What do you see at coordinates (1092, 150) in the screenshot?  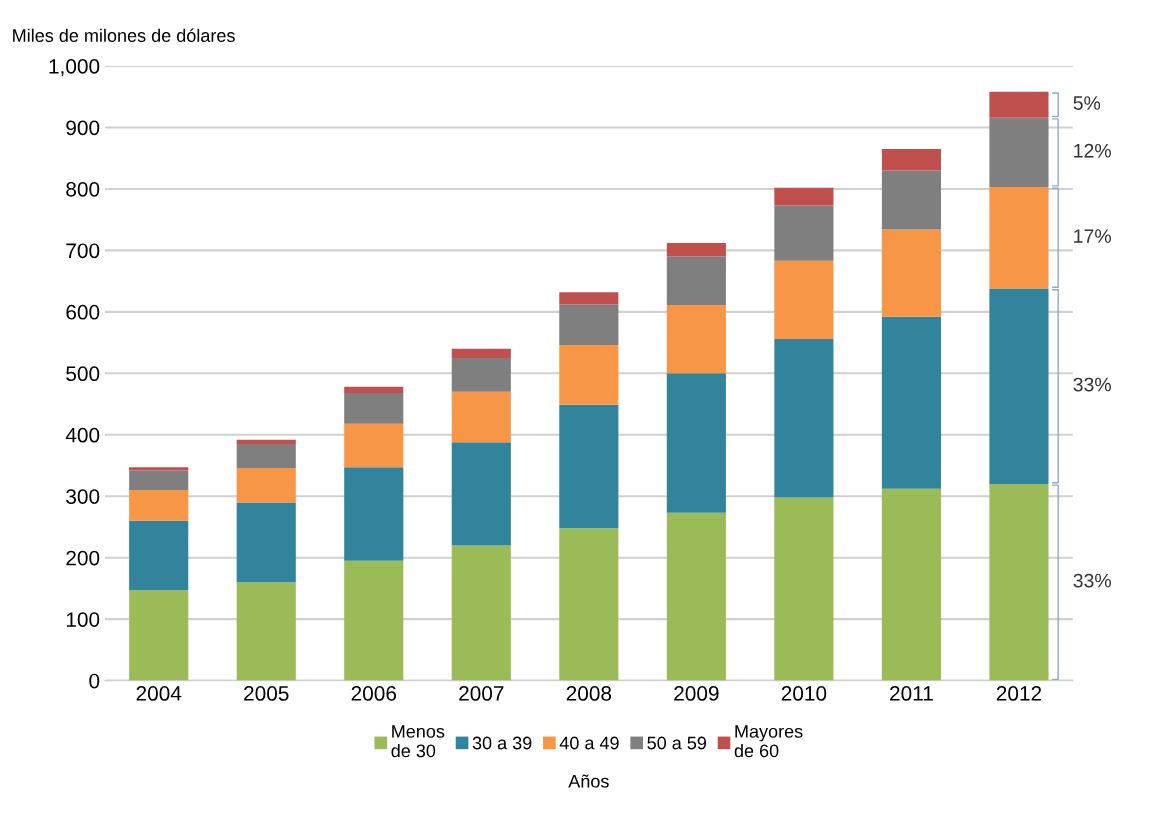 I see `text: 12%` at bounding box center [1092, 150].